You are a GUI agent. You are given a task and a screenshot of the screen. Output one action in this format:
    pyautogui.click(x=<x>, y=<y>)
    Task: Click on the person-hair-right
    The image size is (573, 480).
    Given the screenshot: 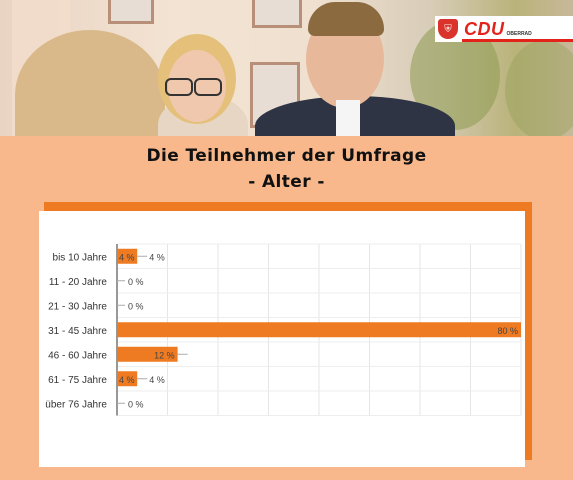 What is the action you would take?
    pyautogui.click(x=346, y=19)
    